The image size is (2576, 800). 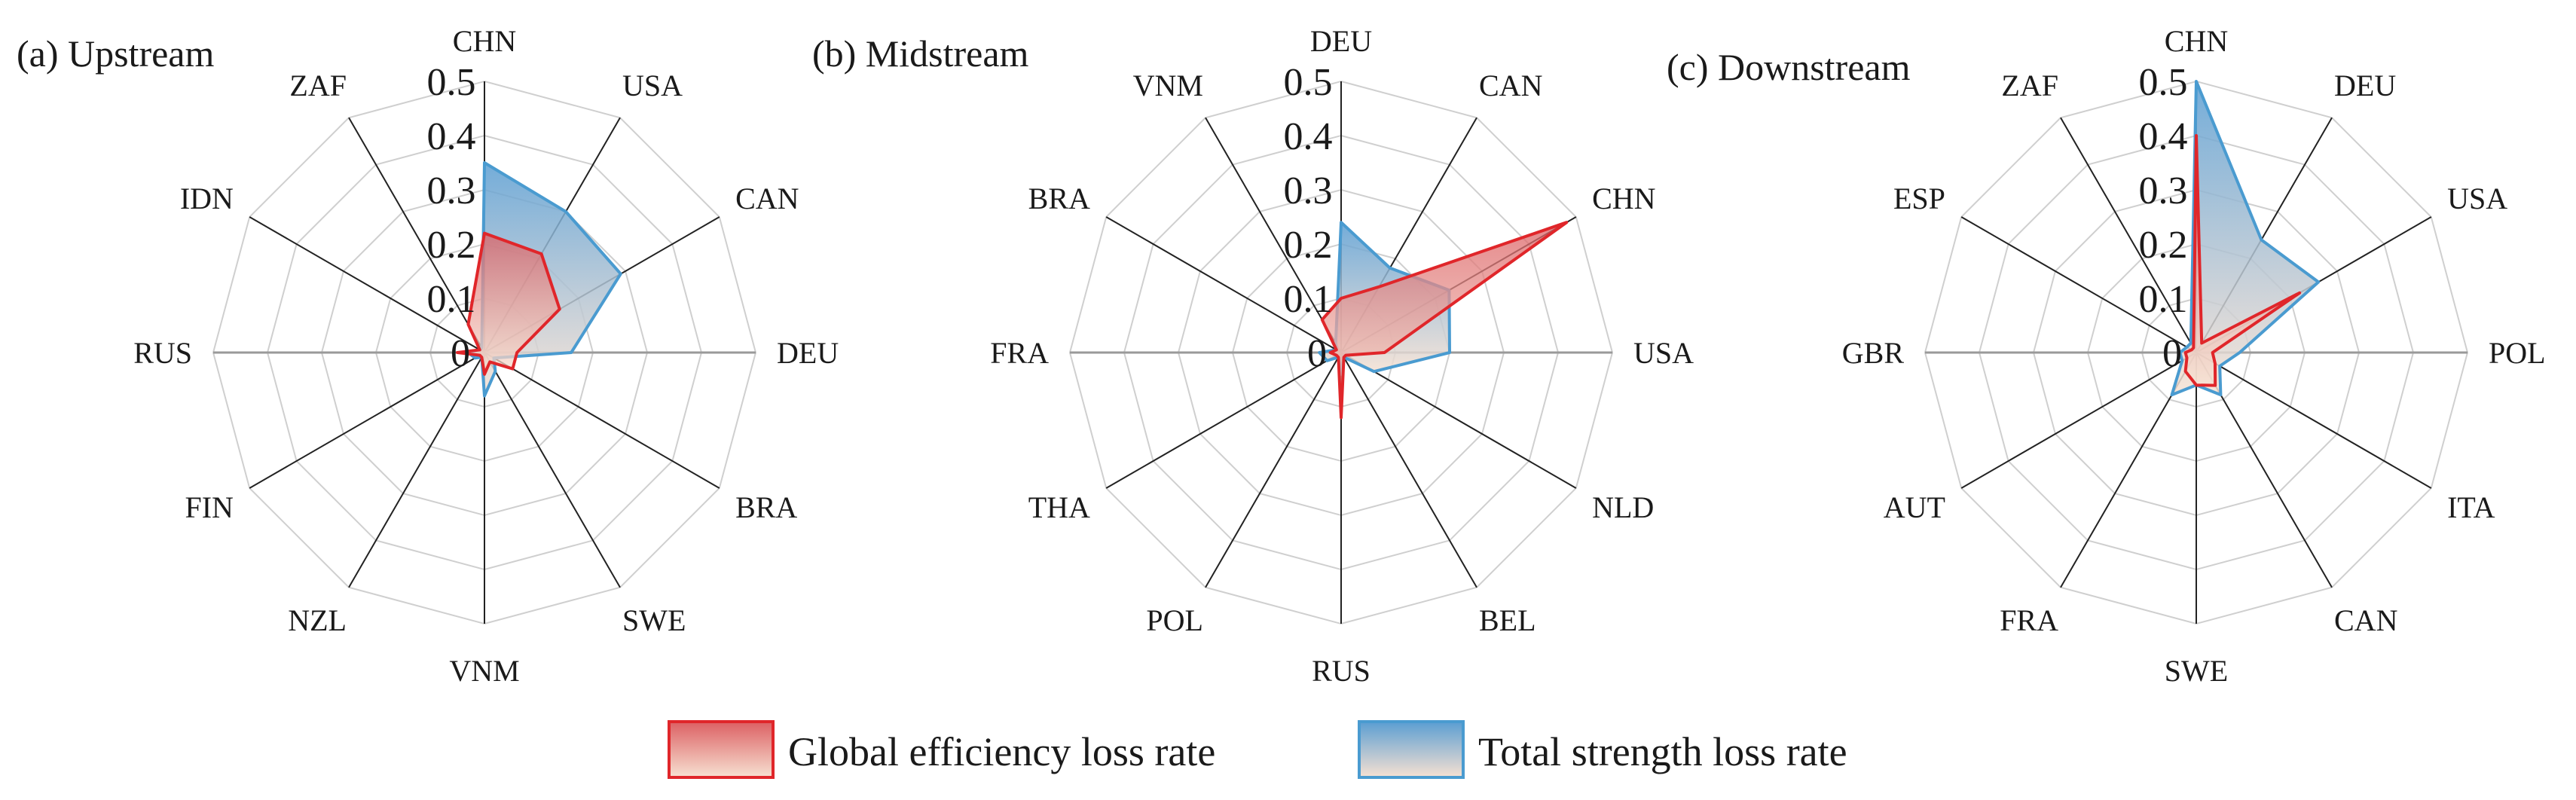 I want to click on panel-title-midstream: (b) Midstream, so click(x=920, y=53).